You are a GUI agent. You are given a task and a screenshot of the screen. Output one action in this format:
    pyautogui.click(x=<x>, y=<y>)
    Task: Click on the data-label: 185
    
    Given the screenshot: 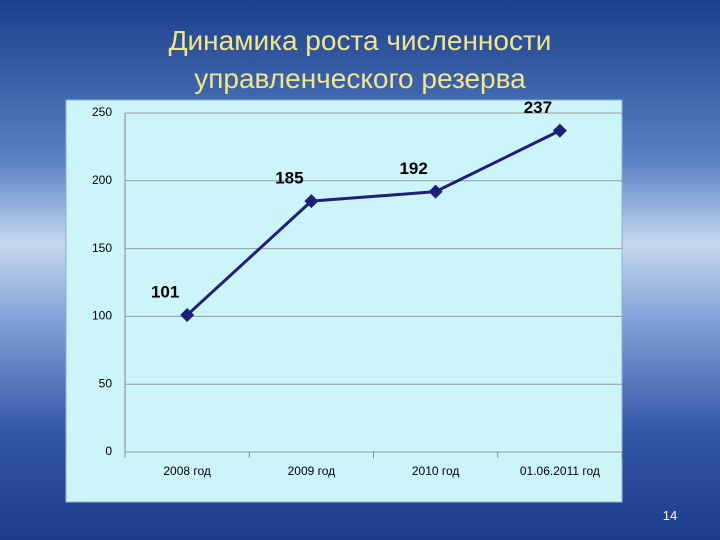 What is the action you would take?
    pyautogui.click(x=289, y=178)
    